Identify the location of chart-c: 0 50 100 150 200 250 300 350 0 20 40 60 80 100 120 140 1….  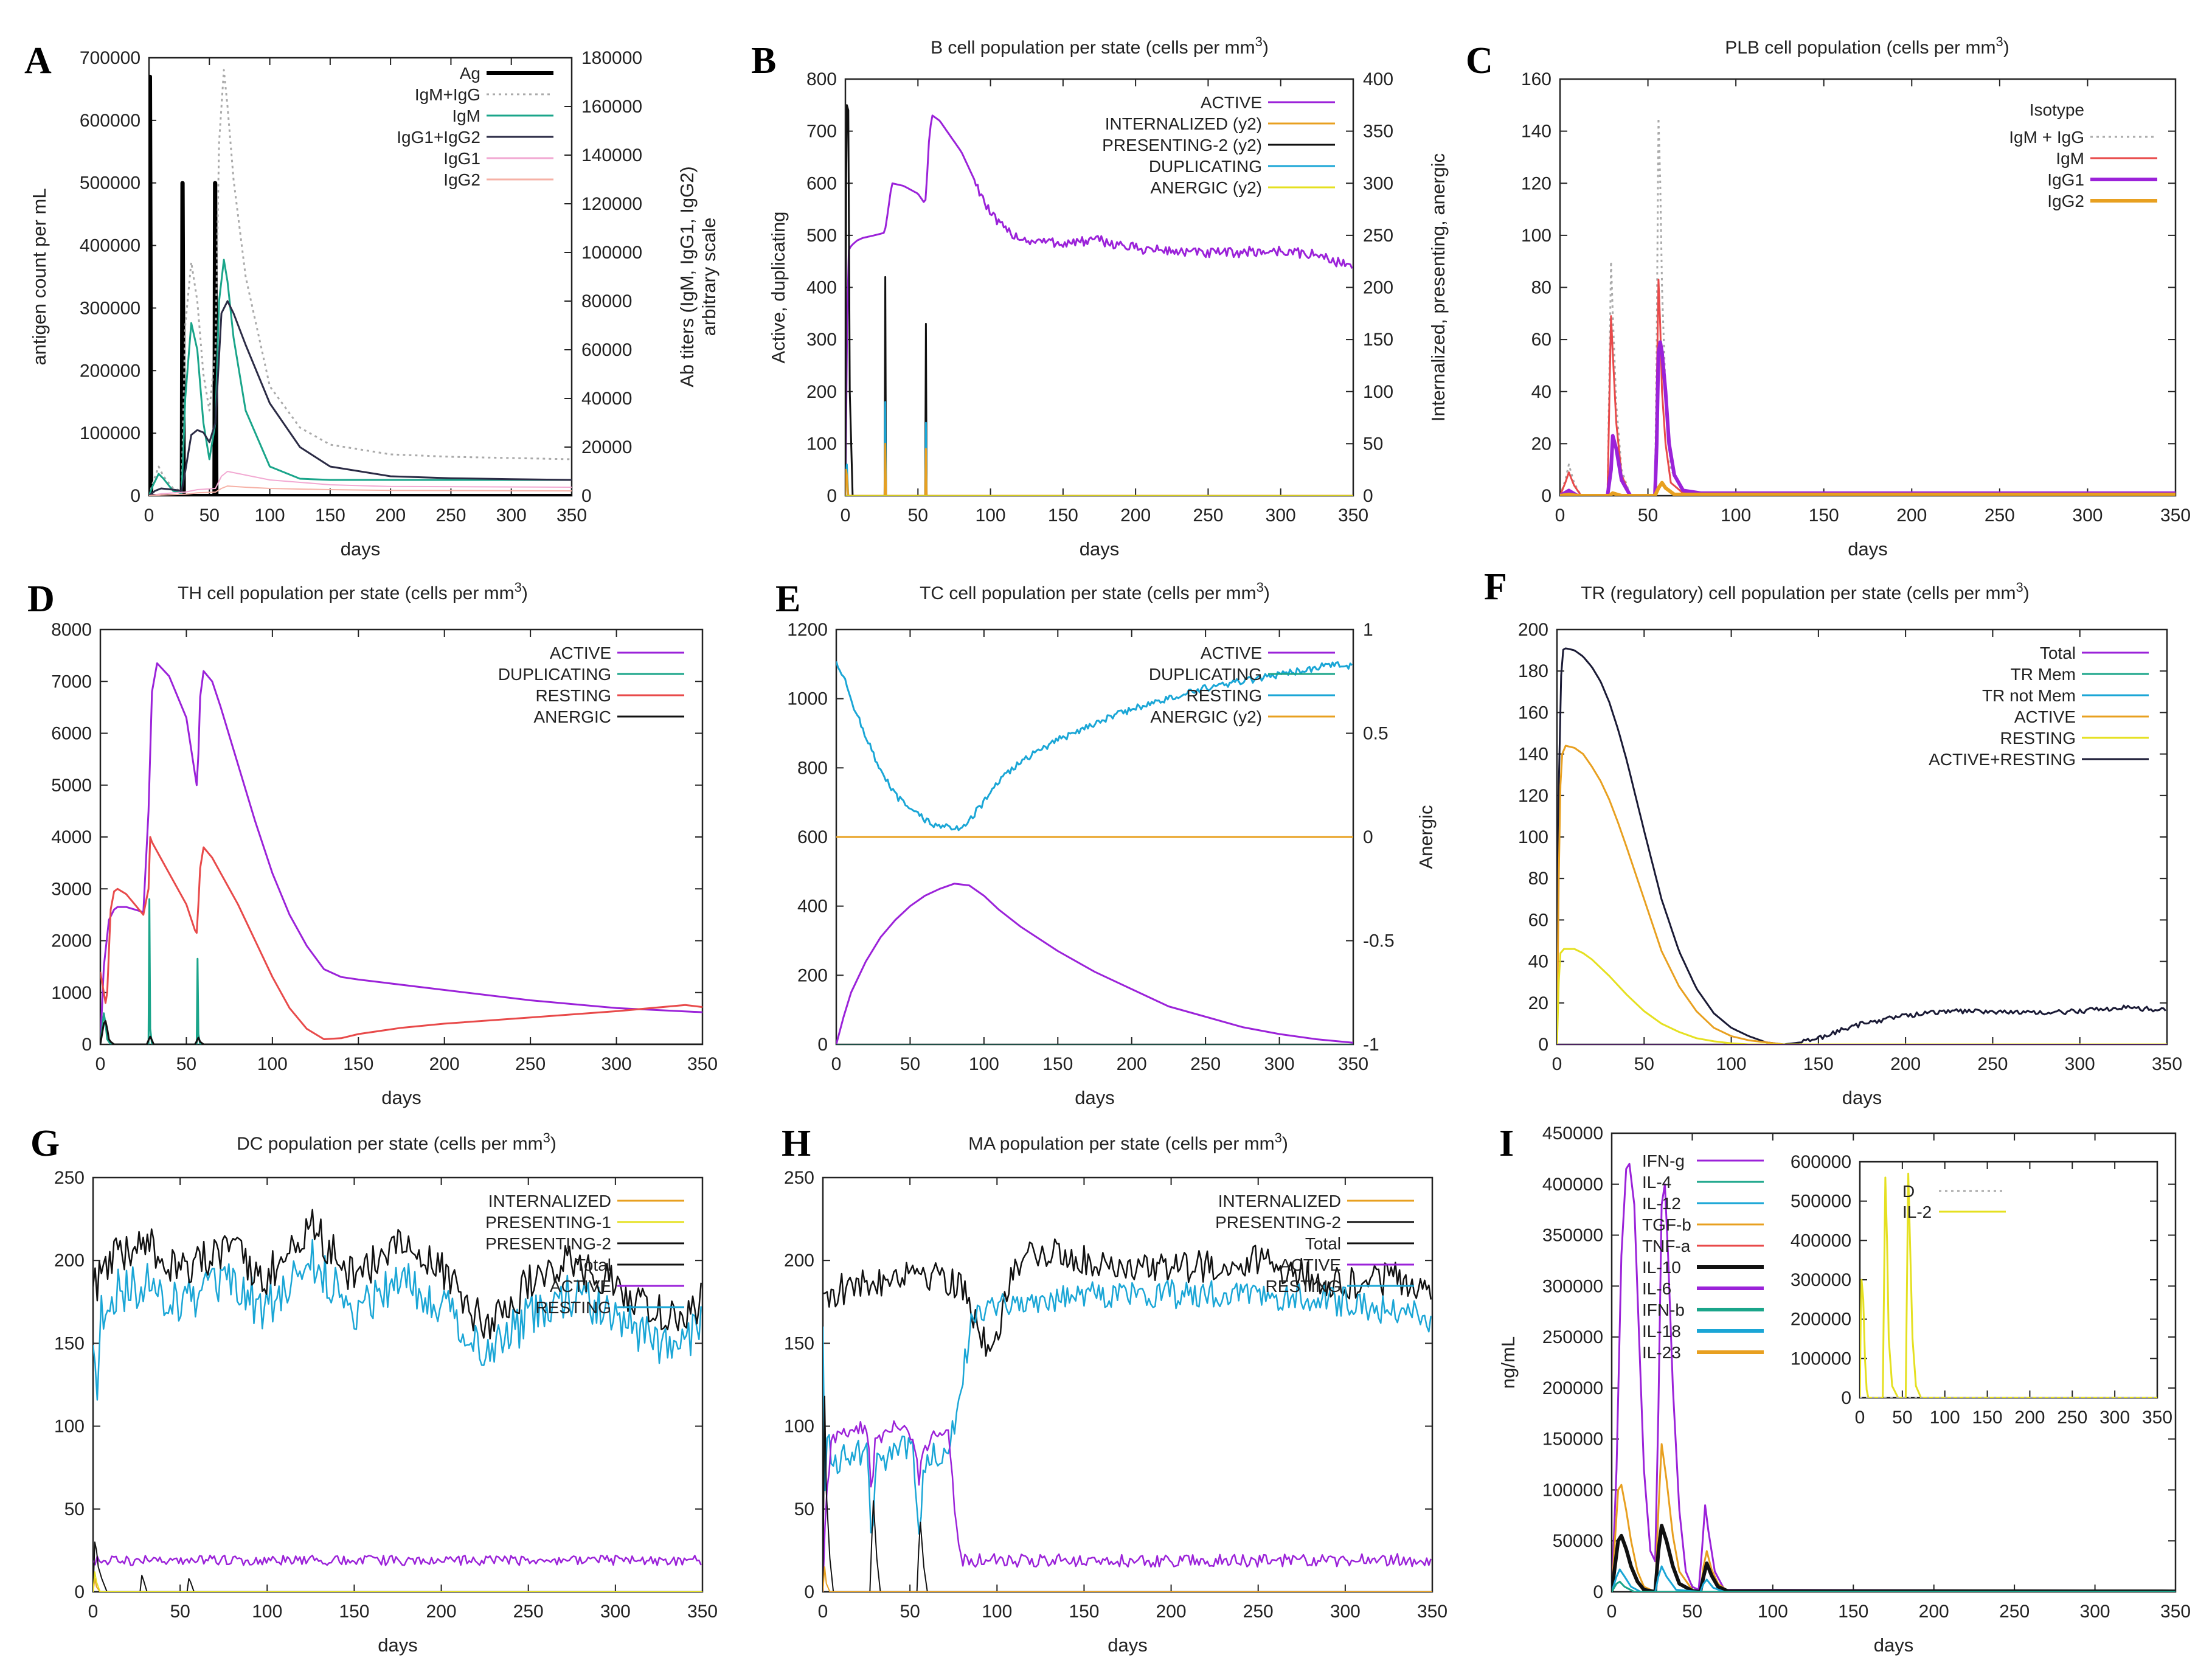
(1828, 297).